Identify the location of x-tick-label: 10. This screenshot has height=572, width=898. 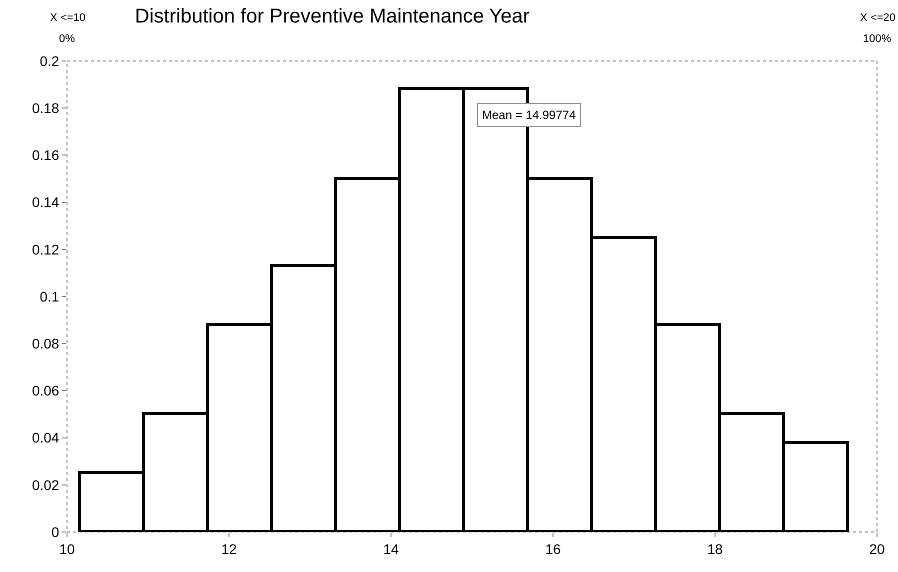
(67, 548).